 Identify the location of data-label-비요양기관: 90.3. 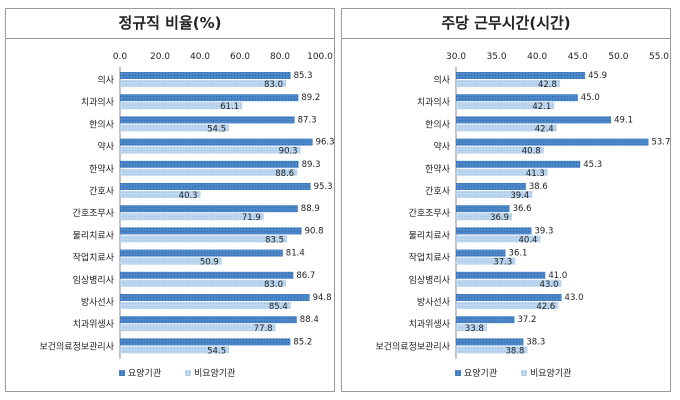
(288, 152).